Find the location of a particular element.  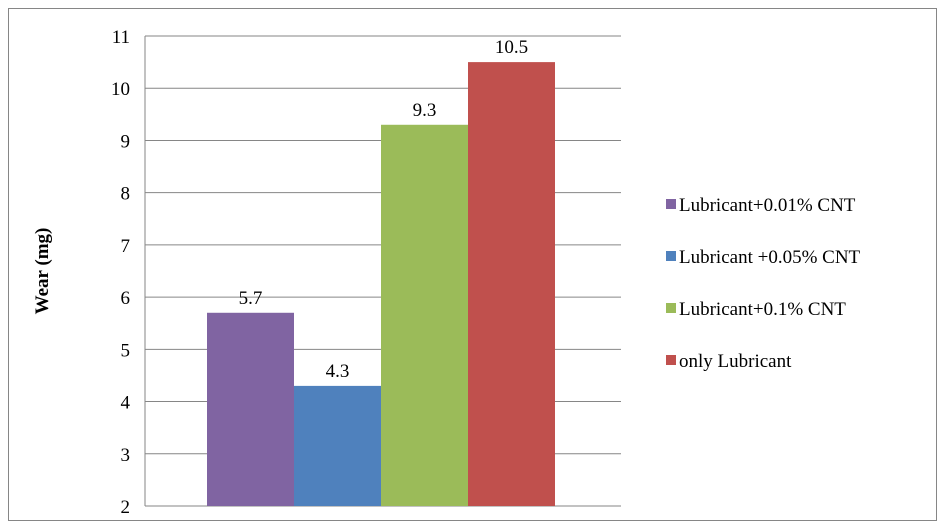

y-axis-tick-labels: 2 3 4 5 6 7 8 9 10 11 is located at coordinates (121, 272).